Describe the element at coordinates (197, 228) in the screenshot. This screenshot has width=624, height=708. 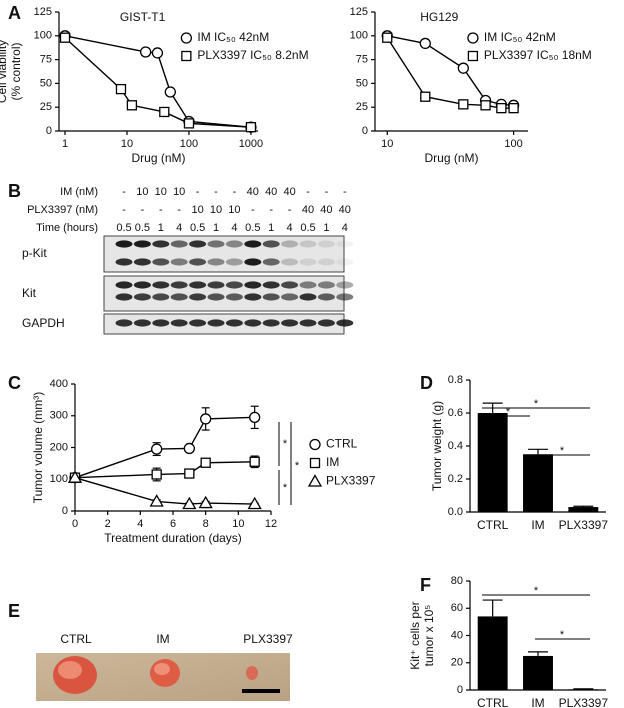
I see `blot-condition: 0.5` at that location.